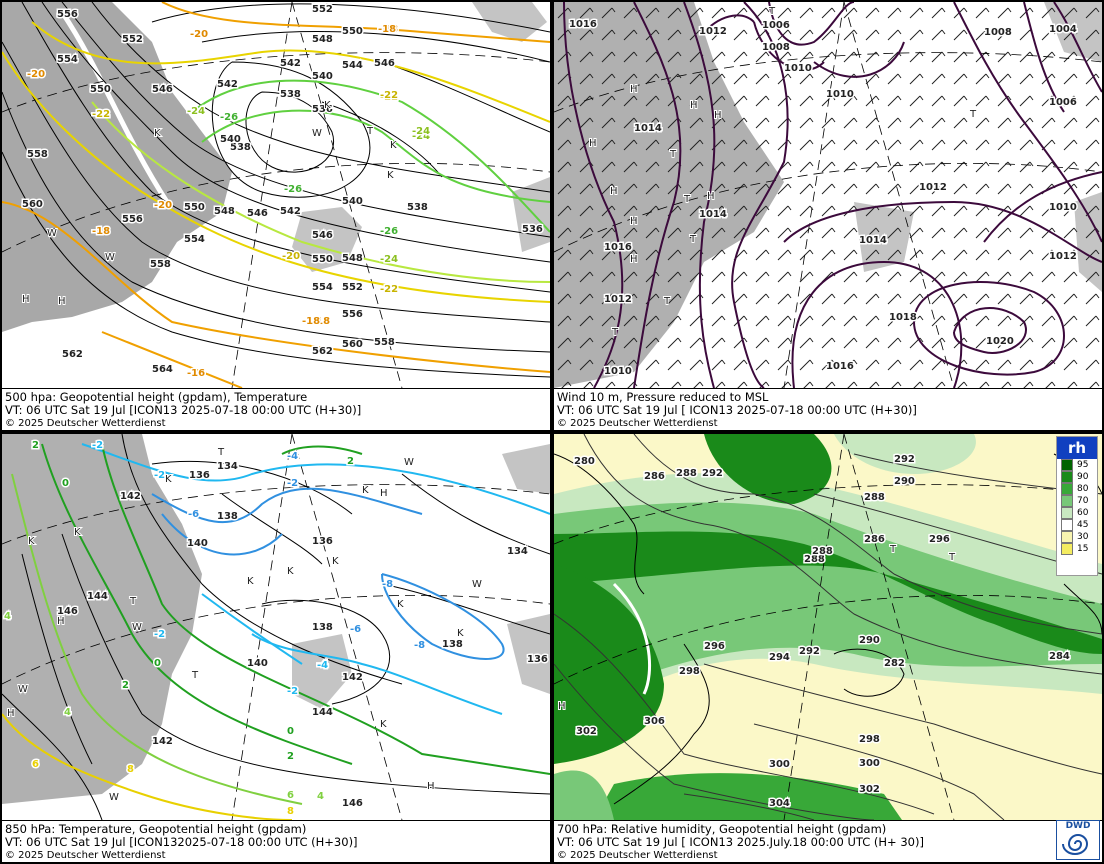 Image resolution: width=1104 pixels, height=864 pixels. Describe the element at coordinates (102, 619) in the screenshot. I see `land-greenland` at that location.